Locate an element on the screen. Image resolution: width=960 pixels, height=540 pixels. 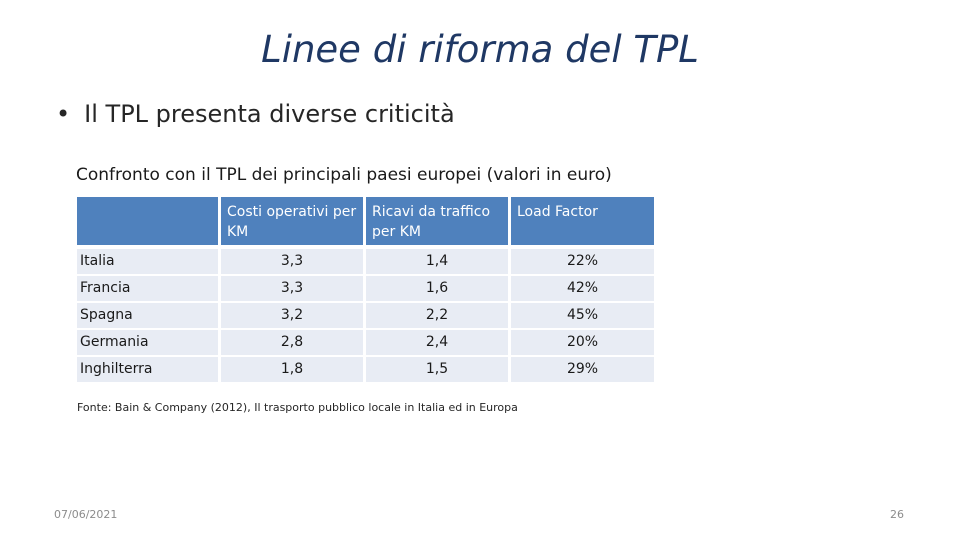
table-row: Italia 3,3 1,4 22% is located at coordinates (365, 259).